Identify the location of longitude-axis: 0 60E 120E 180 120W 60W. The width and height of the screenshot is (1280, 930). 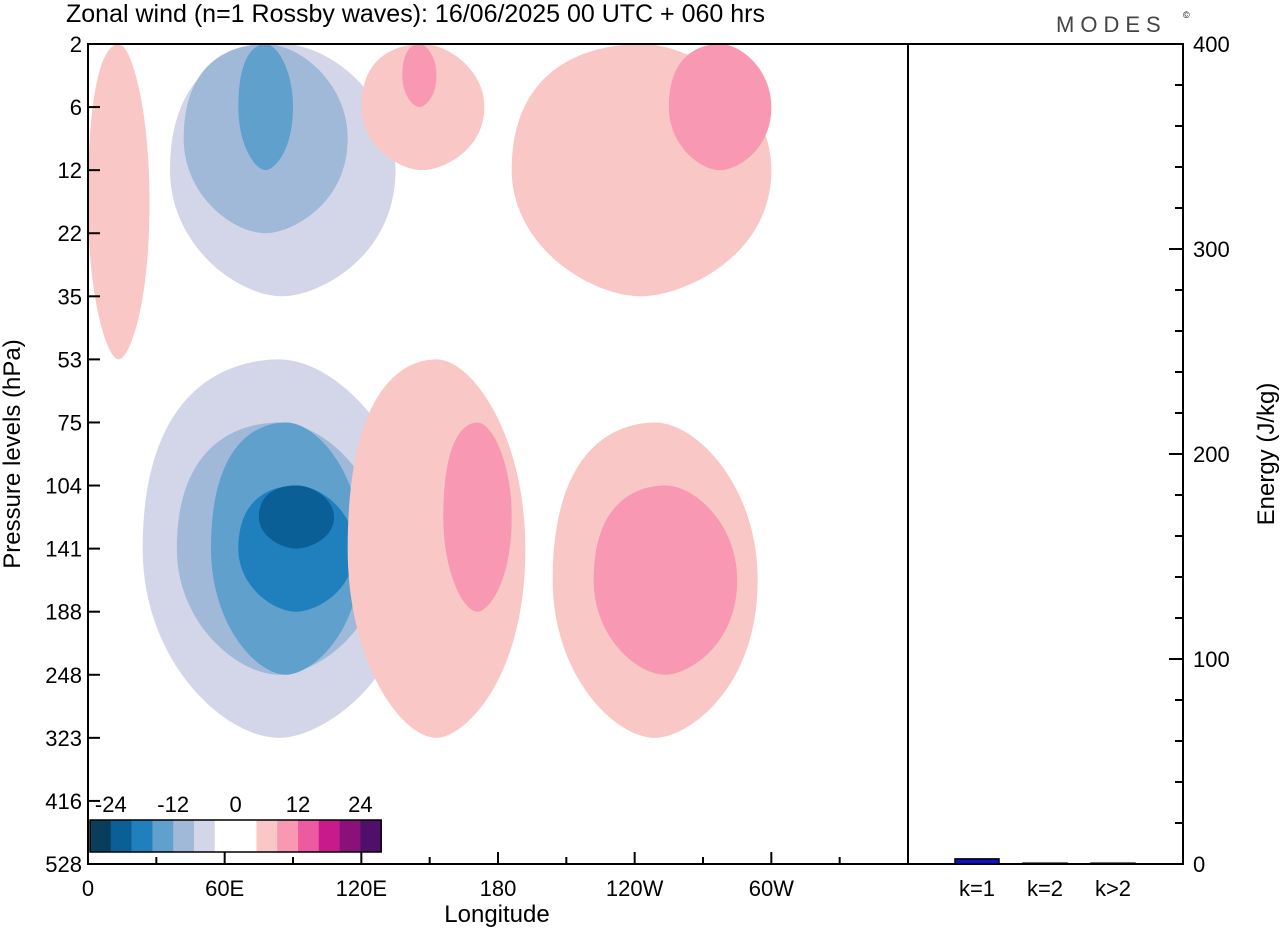
(461, 876).